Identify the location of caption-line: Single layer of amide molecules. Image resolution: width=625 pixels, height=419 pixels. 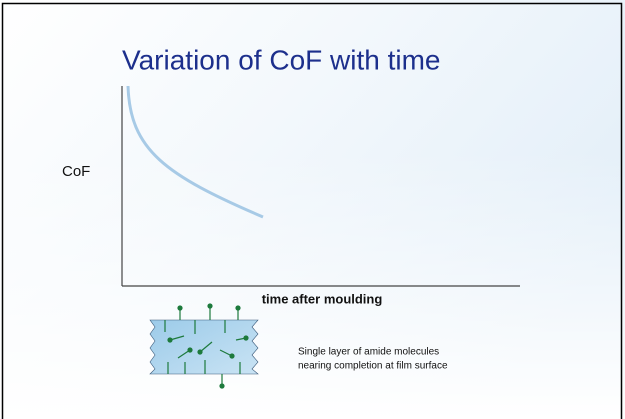
(368, 352).